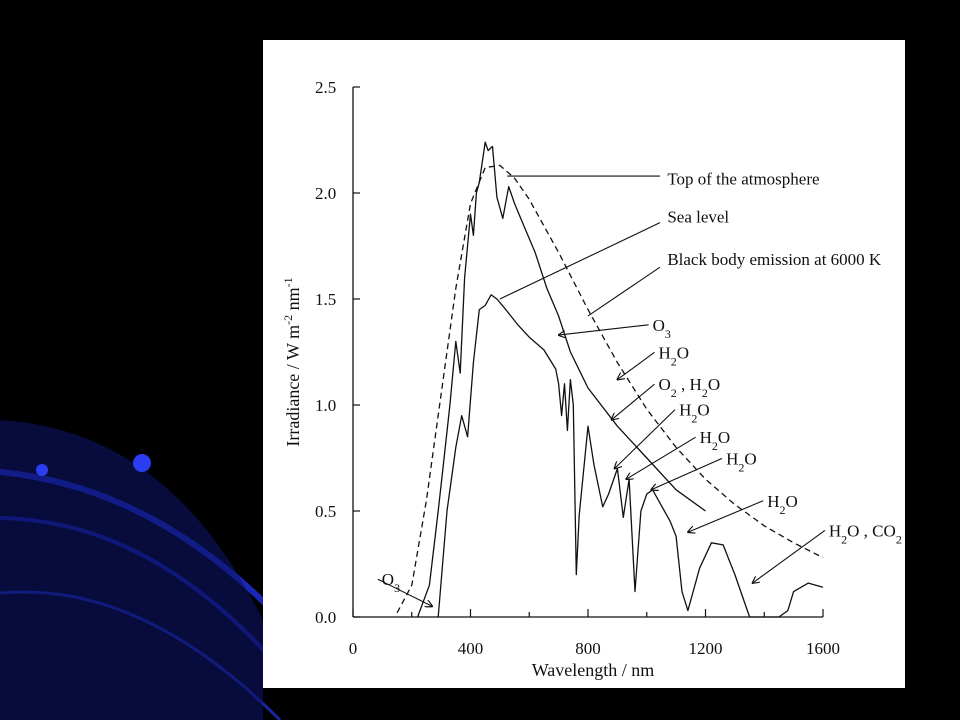 The image size is (960, 720). I want to click on y-tick-label: 2.5, so click(325, 87).